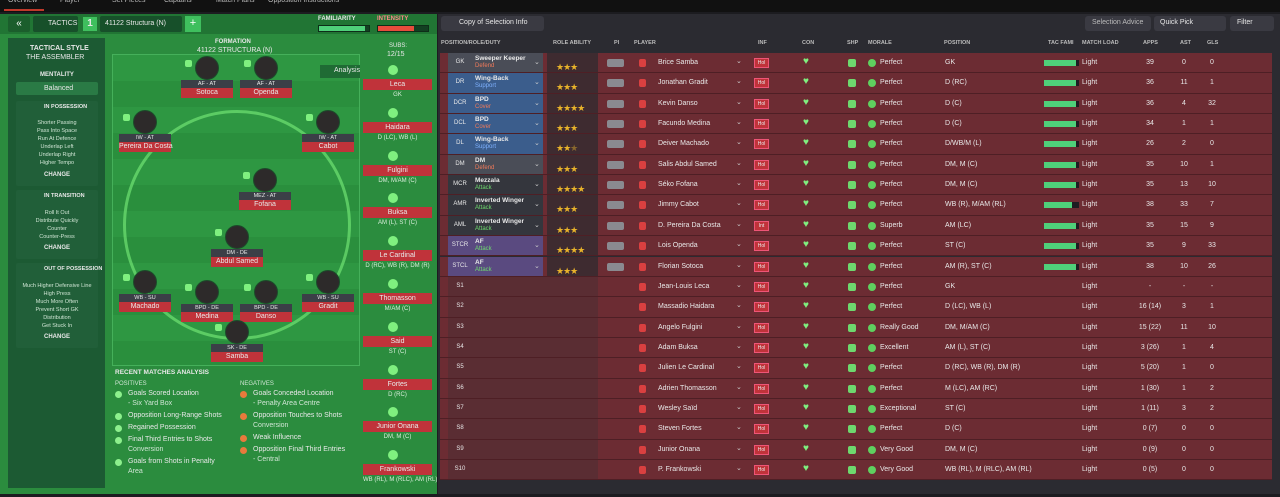 The width and height of the screenshot is (1280, 497). Describe the element at coordinates (1118, 23) in the screenshot. I see `advice-button` at that location.